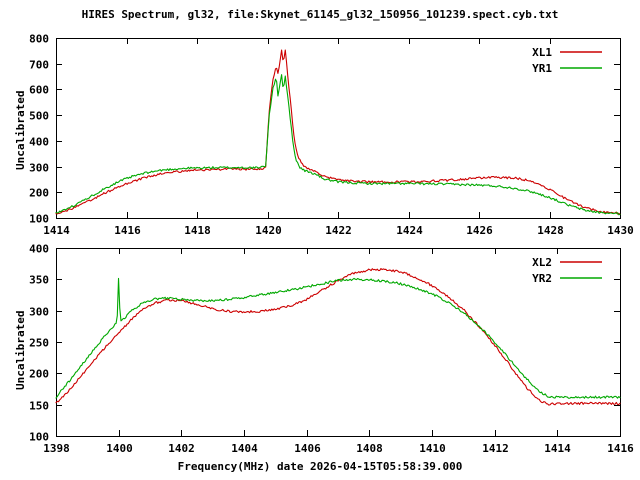 The height and width of the screenshot is (480, 640). I want to click on x-tick-label-bottom: 1410, so click(432, 448).